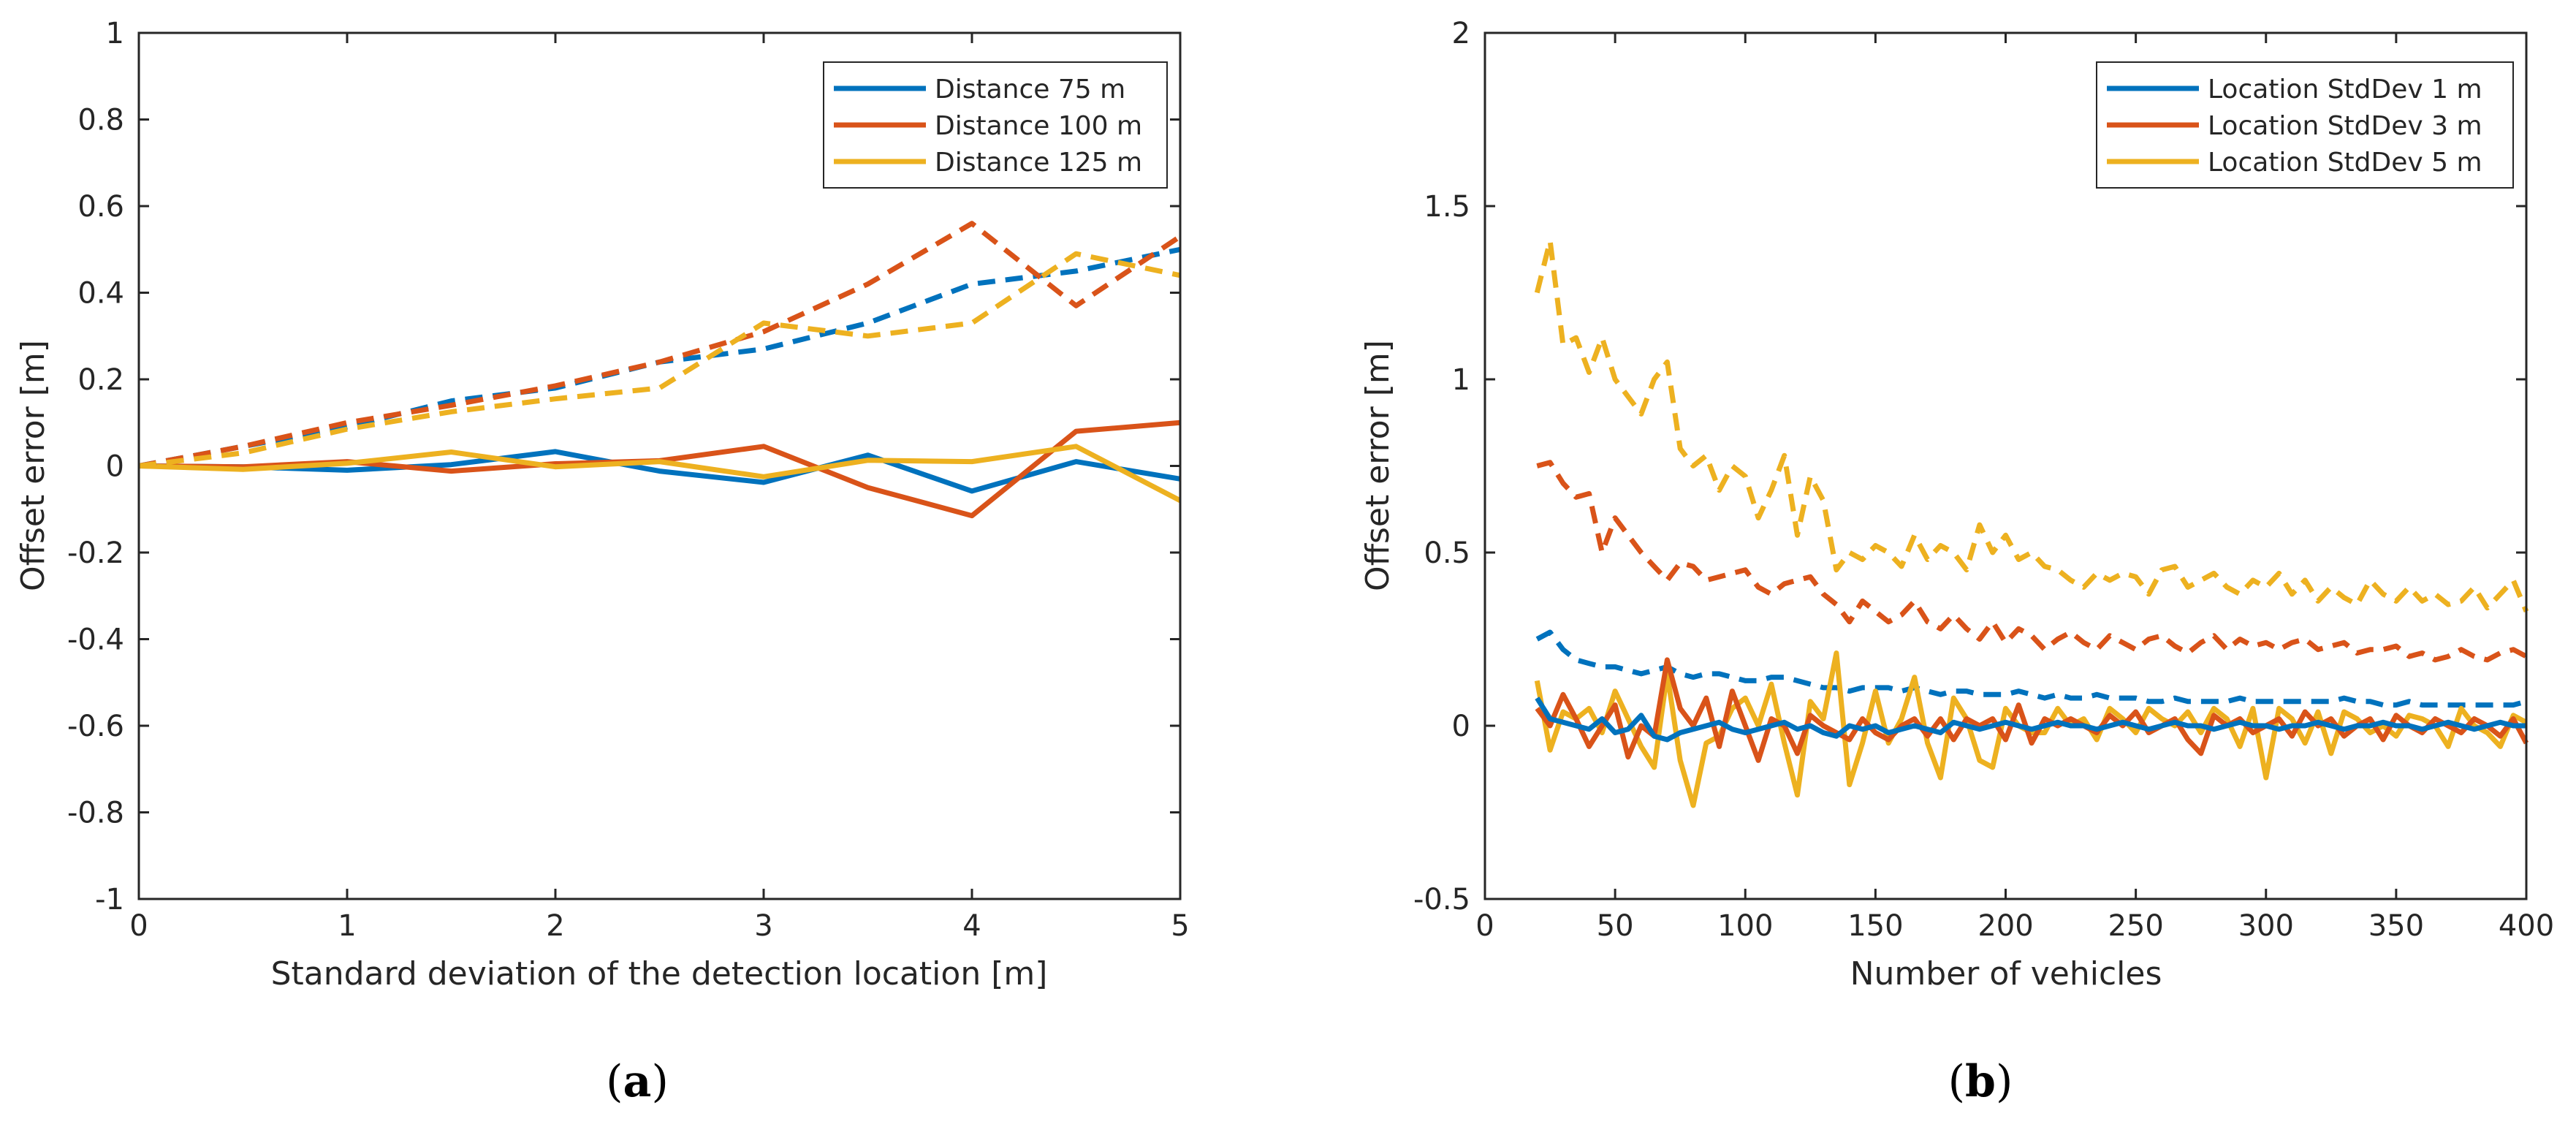 The image size is (2576, 1127). Describe the element at coordinates (1745, 926) in the screenshot. I see `x-tick-label: 100` at that location.